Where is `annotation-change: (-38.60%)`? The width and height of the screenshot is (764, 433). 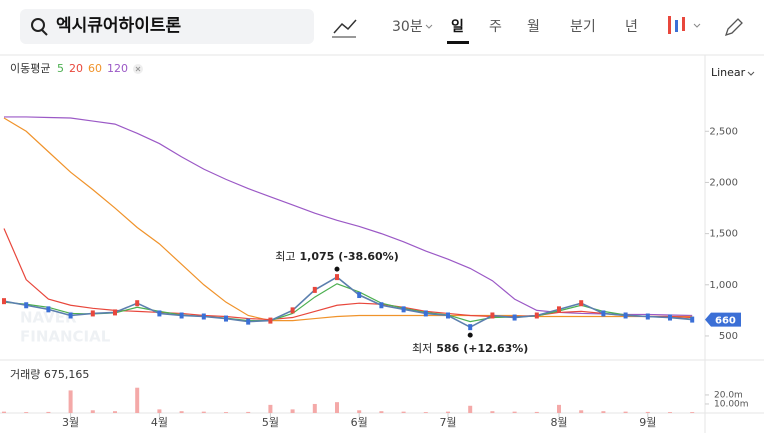
annotation-change: (-38.60%) is located at coordinates (368, 256).